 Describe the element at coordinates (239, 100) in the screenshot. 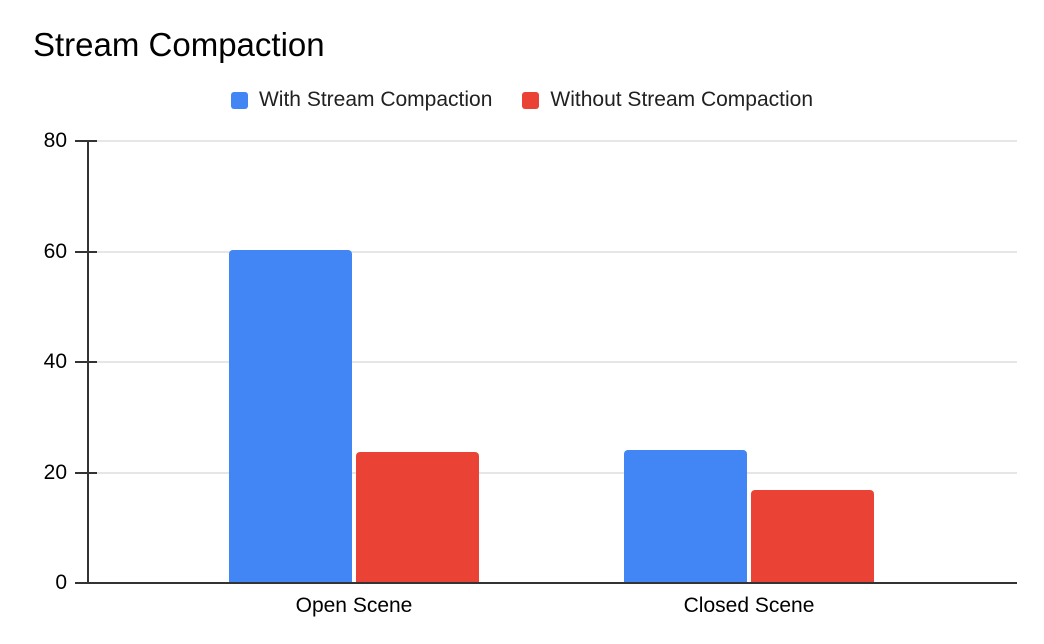

I see `legend-swatch-blue-icon` at that location.